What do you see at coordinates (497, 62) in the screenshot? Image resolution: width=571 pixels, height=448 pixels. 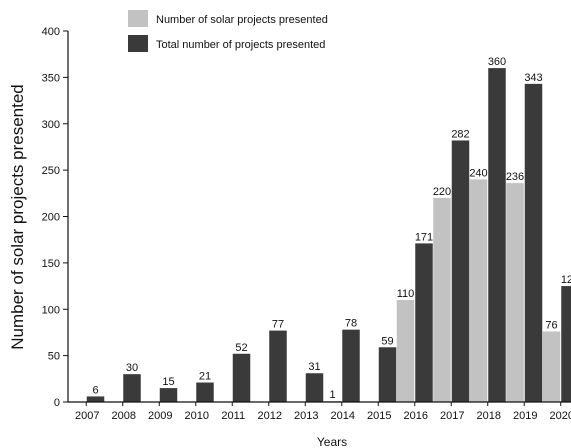 I see `data-label-total: 360` at bounding box center [497, 62].